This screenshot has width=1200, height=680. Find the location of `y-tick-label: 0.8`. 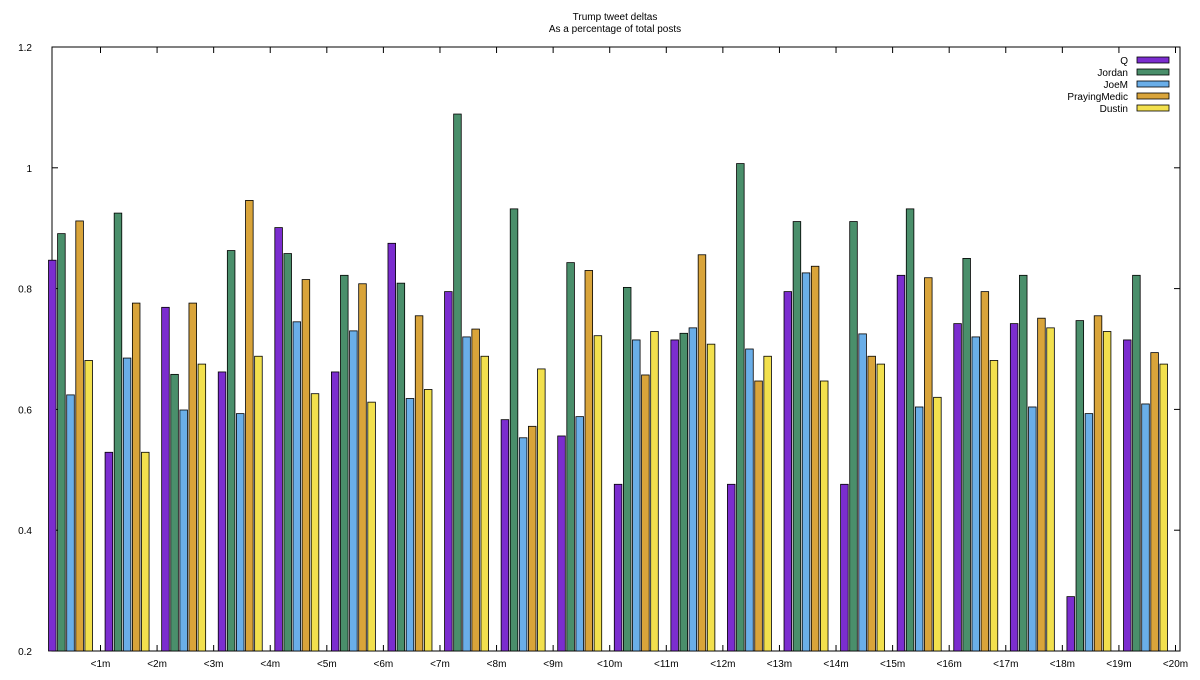

y-tick-label: 0.8 is located at coordinates (25, 290).